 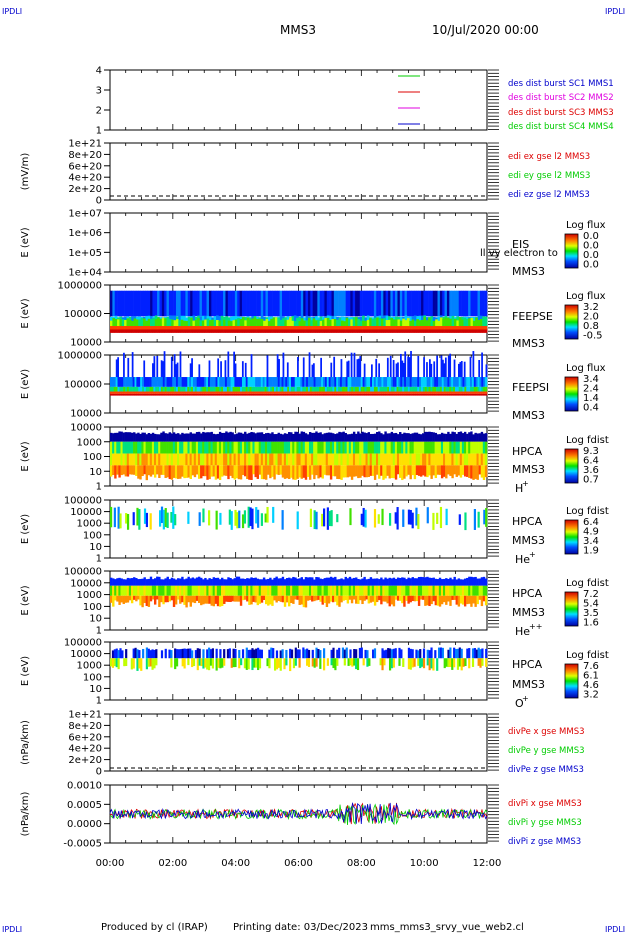 I want to click on species-label: O, so click(x=519, y=703).